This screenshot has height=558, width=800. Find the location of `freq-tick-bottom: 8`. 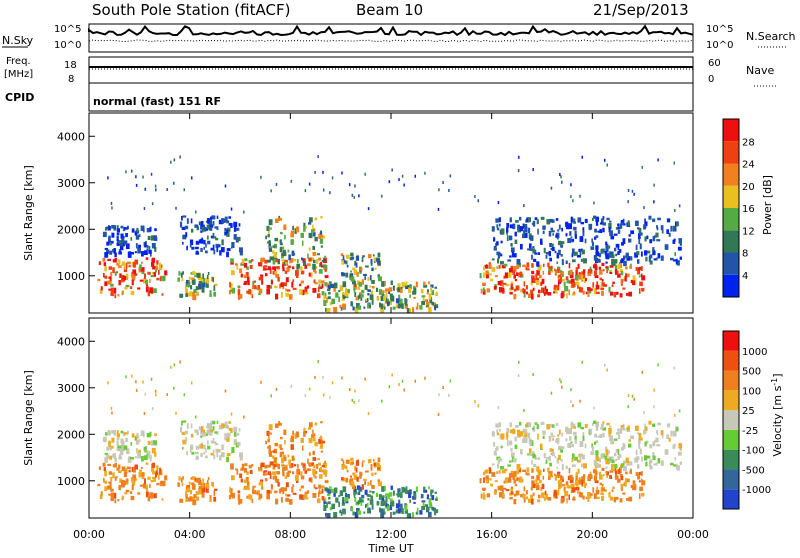

freq-tick-bottom: 8 is located at coordinates (71, 79).